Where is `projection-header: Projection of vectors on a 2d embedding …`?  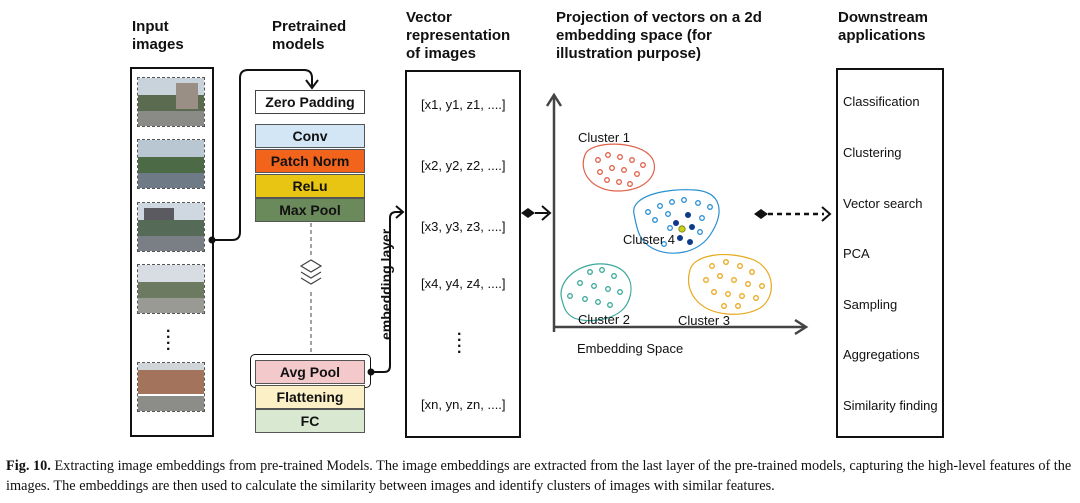 projection-header: Projection of vectors on a 2d embedding … is located at coordinates (659, 35).